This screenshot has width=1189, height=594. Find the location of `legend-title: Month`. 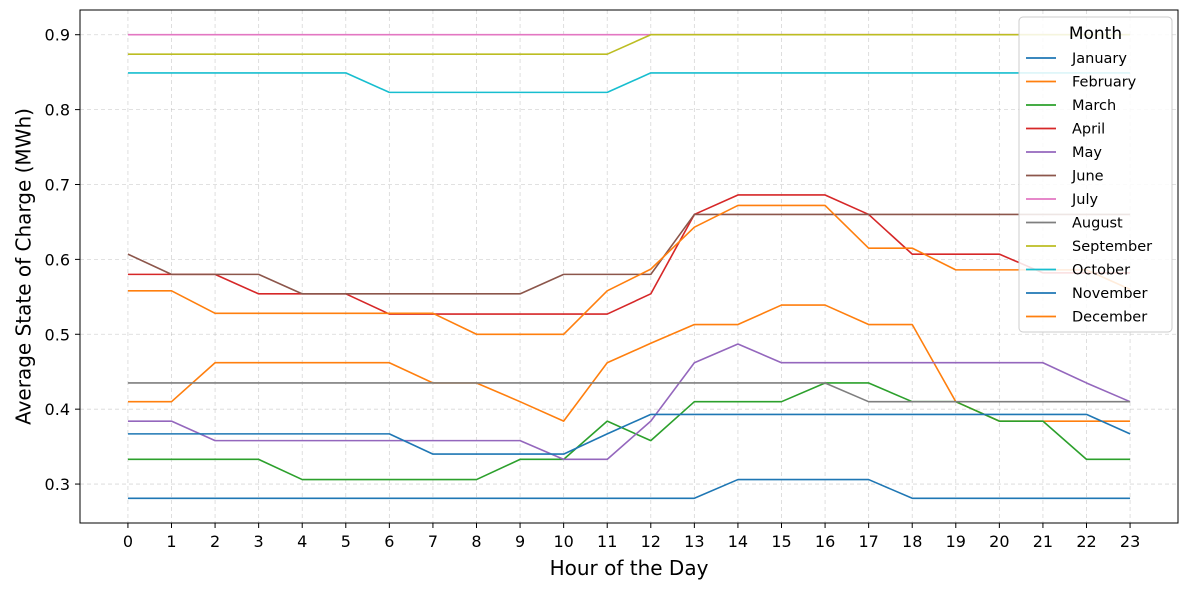

legend-title: Month is located at coordinates (1095, 34).